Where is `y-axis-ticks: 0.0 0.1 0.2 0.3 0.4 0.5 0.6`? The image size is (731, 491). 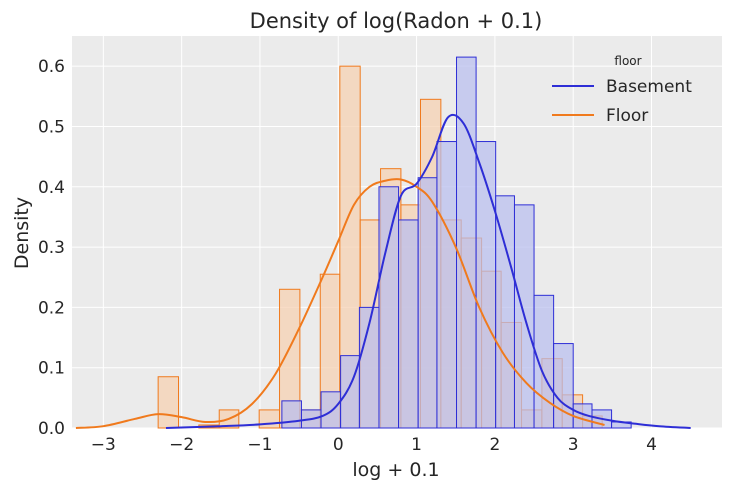 y-axis-ticks: 0.0 0.1 0.2 0.3 0.4 0.5 0.6 is located at coordinates (51, 248).